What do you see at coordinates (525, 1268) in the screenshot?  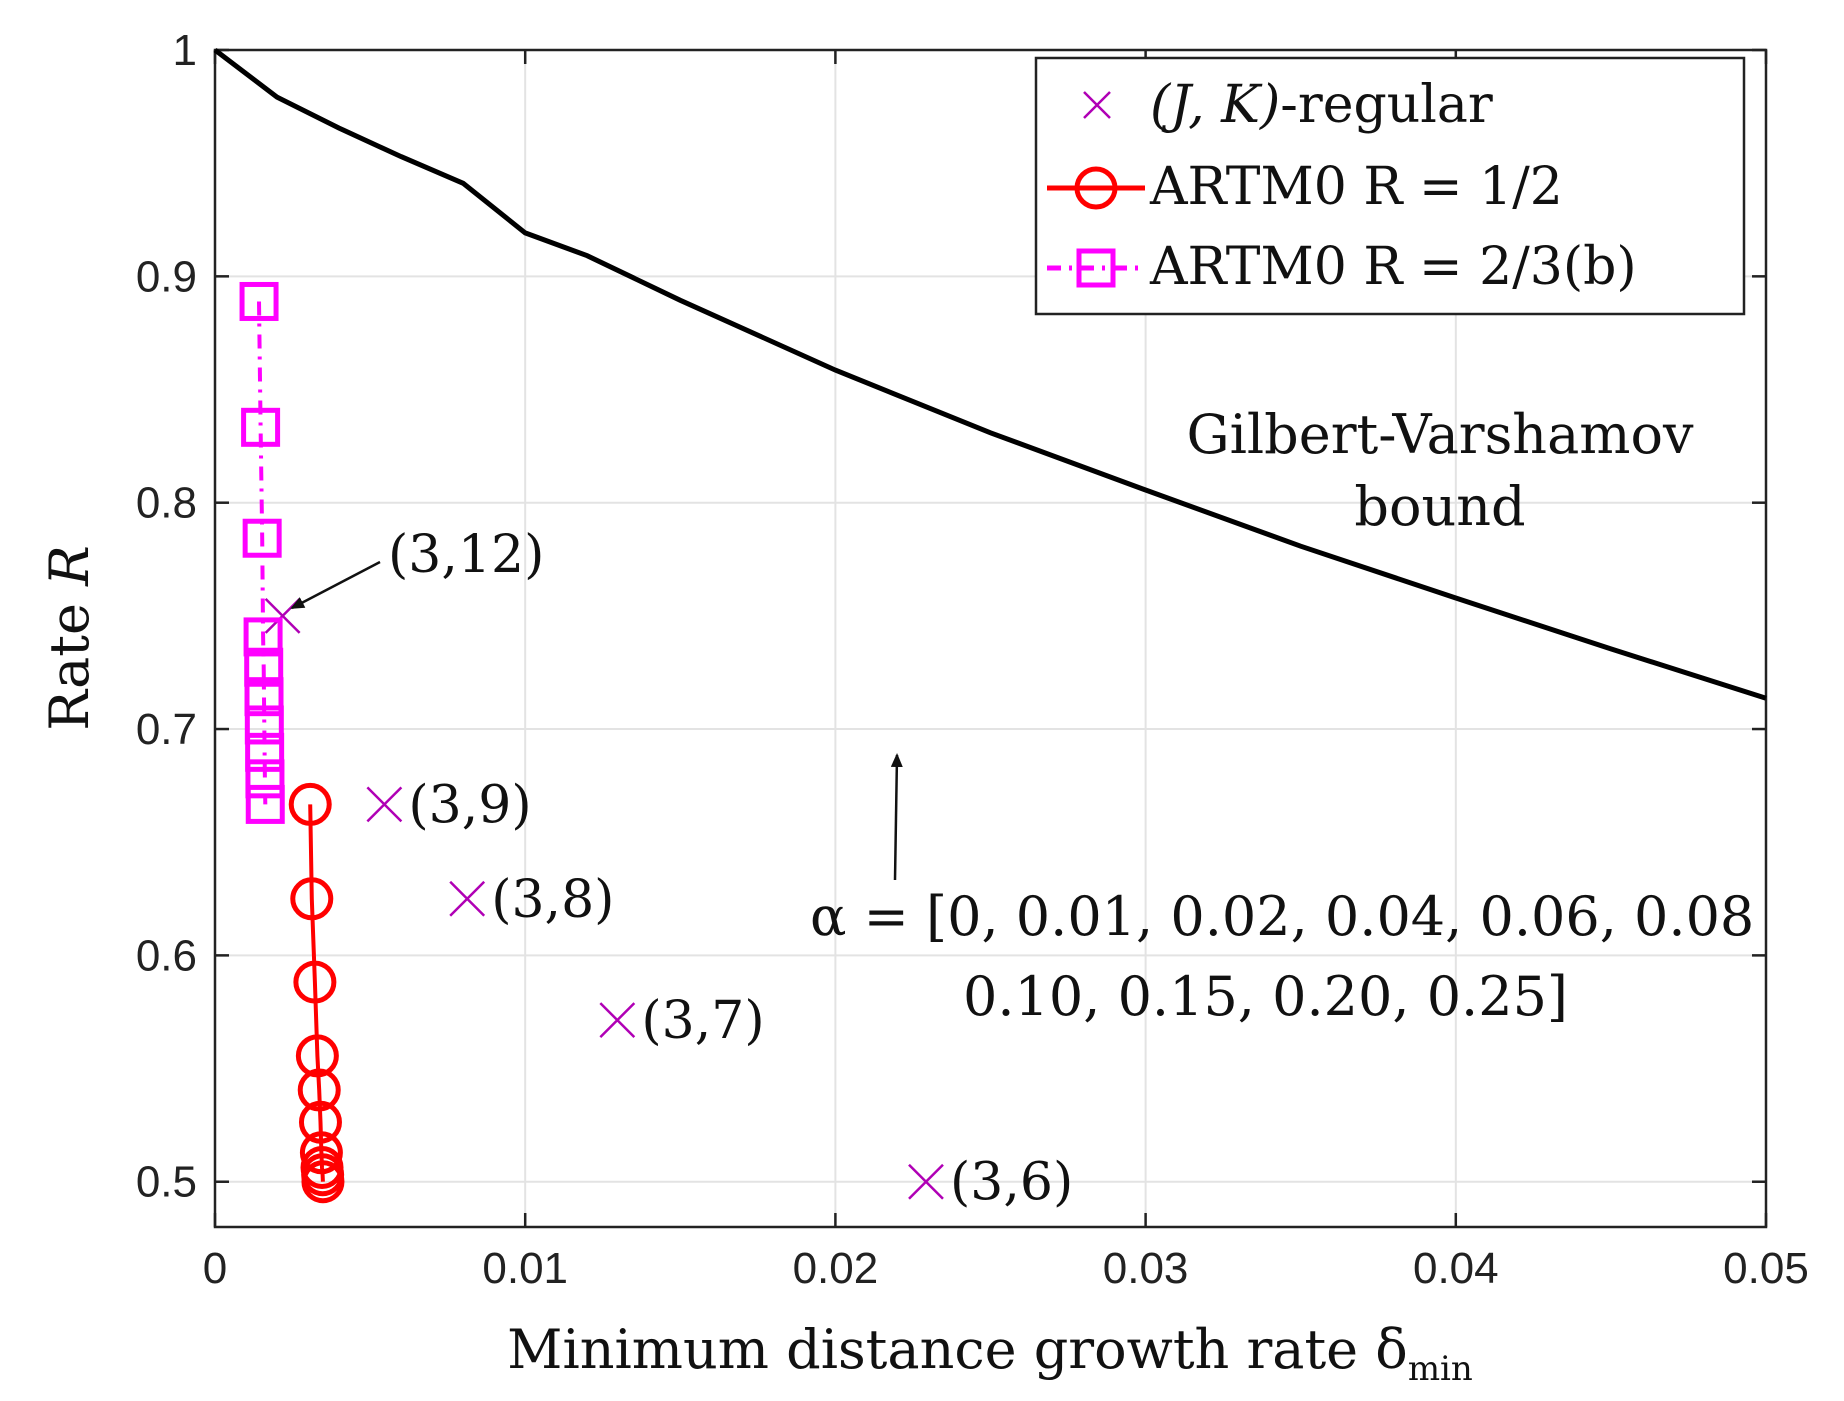 I see `x-tick-label: 0.01` at bounding box center [525, 1268].